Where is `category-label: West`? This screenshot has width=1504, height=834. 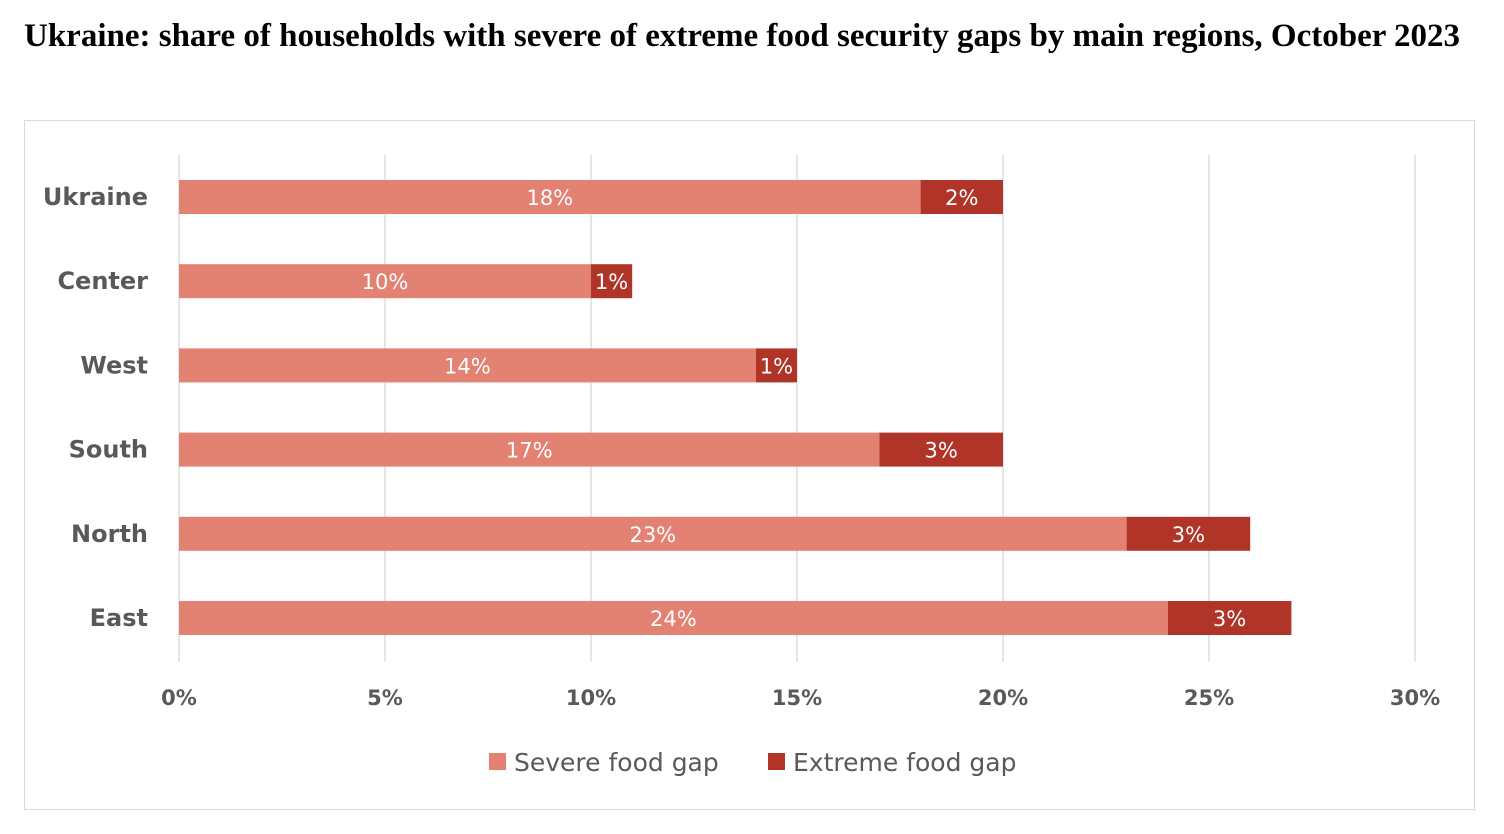
category-label: West is located at coordinates (114, 365).